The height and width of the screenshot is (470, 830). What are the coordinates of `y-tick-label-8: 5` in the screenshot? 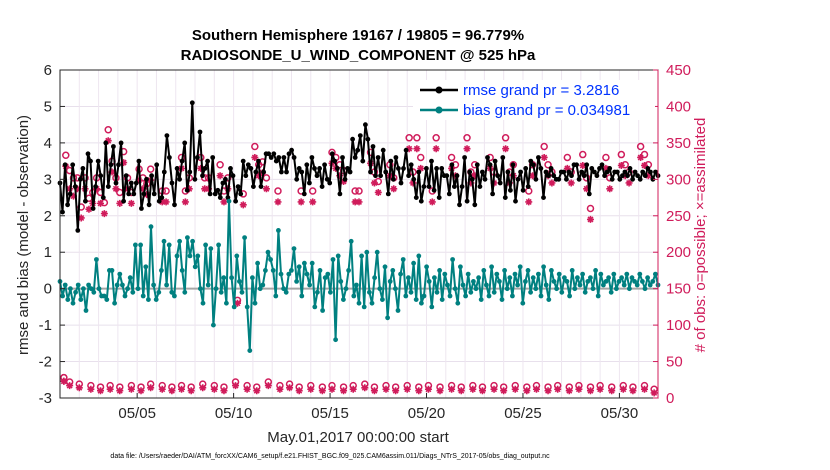 It's located at (48, 106).